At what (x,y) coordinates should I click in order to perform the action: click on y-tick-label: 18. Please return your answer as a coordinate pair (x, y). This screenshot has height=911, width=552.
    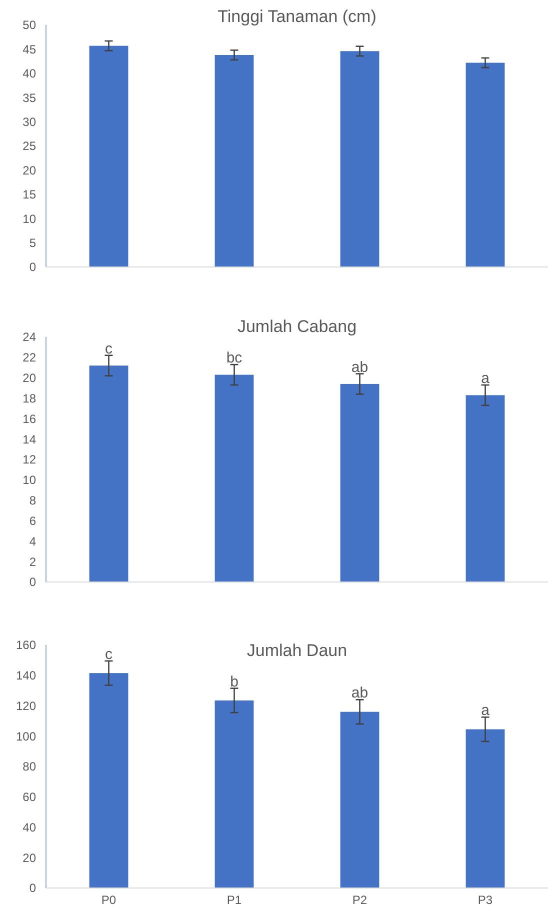
    Looking at the image, I should click on (29, 398).